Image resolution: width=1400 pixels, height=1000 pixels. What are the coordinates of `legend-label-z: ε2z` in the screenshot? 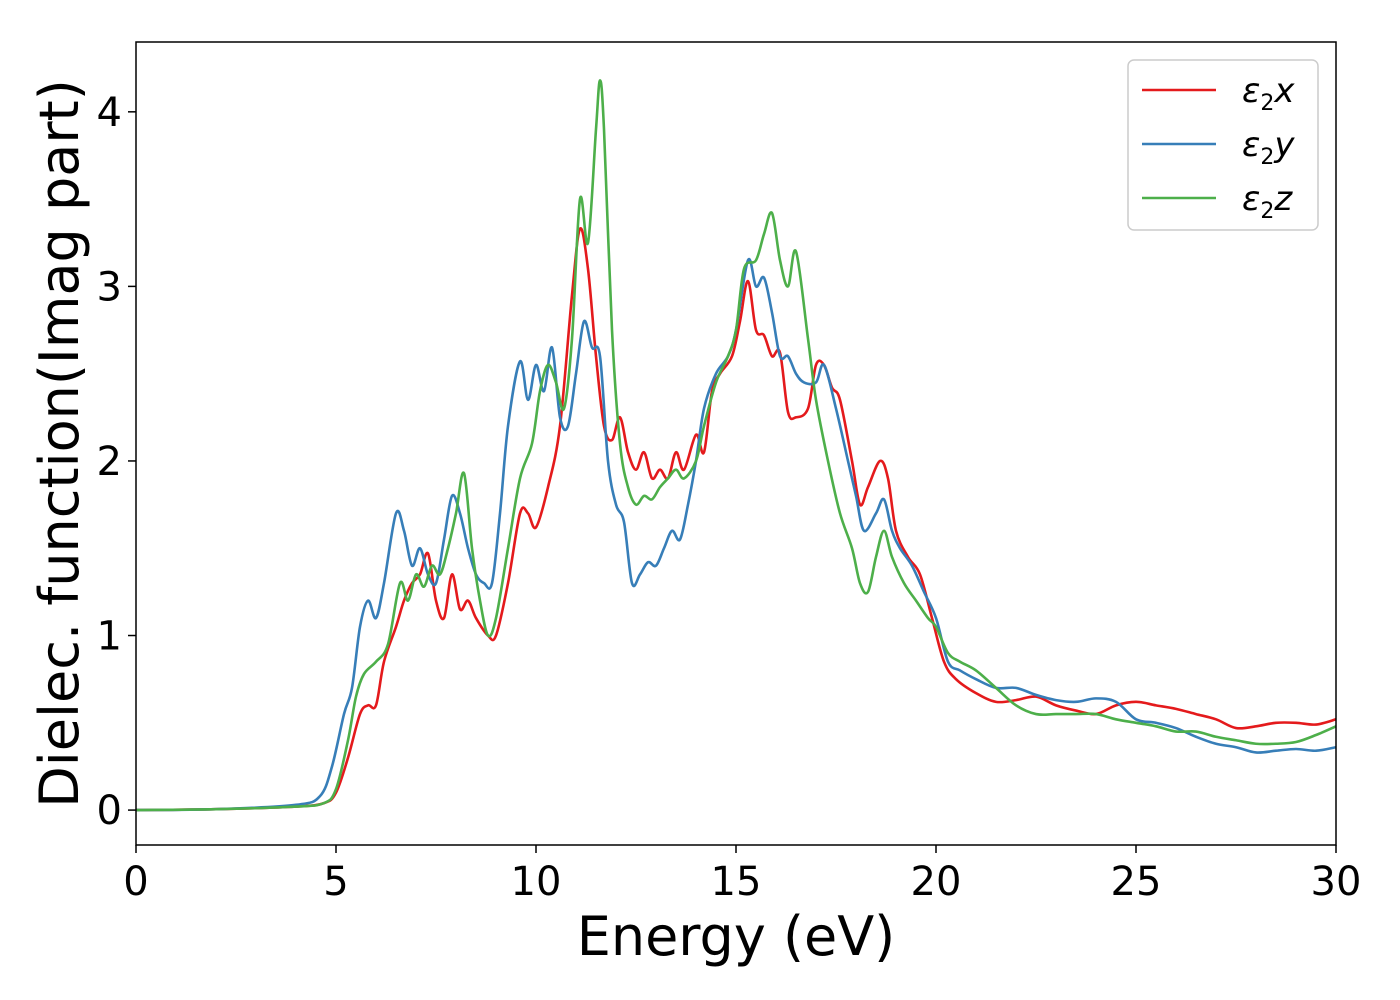 It's located at (1267, 201).